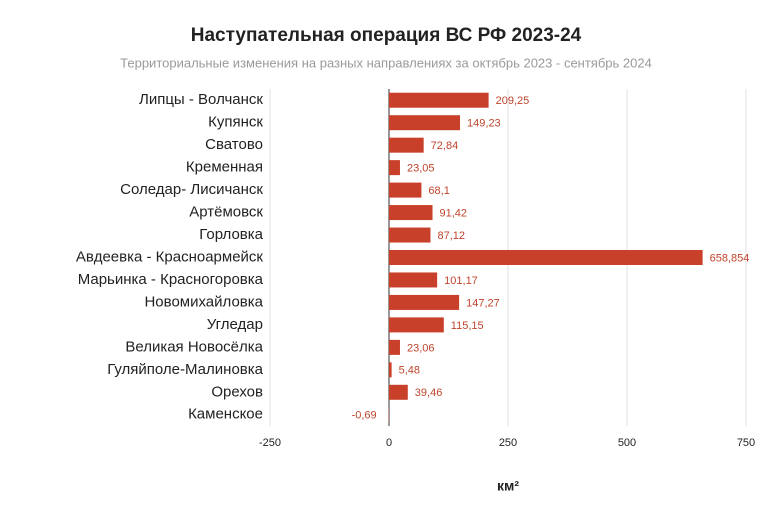 This screenshot has height=519, width=766. Describe the element at coordinates (508, 486) in the screenshot. I see `x-axis-title: км²` at that location.